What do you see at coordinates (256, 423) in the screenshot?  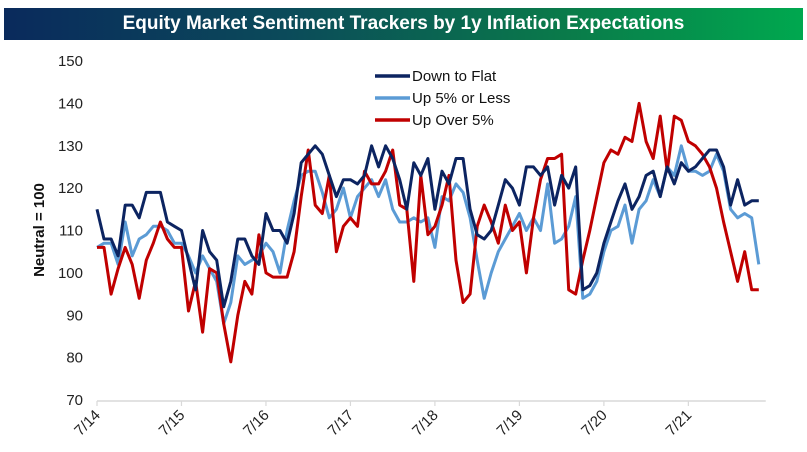 I see `x-tick-label: 7/16` at bounding box center [256, 423].